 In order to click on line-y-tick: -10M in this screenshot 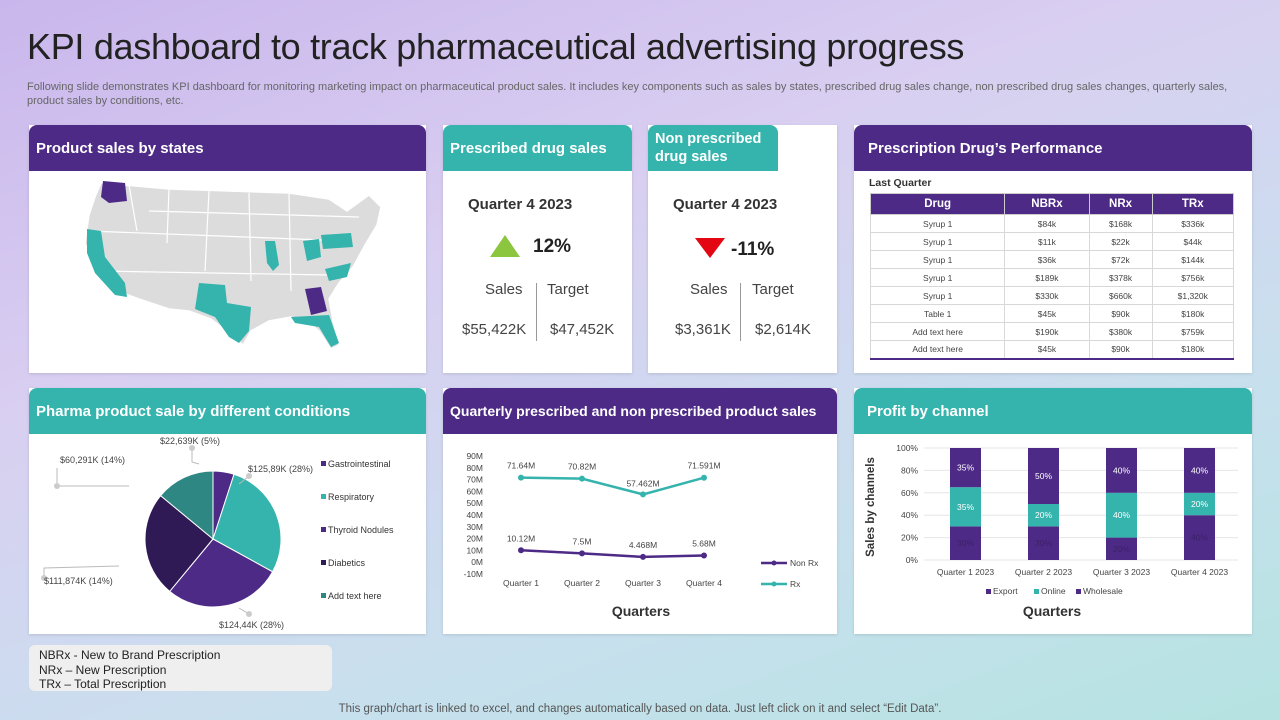, I will do `click(473, 574)`.